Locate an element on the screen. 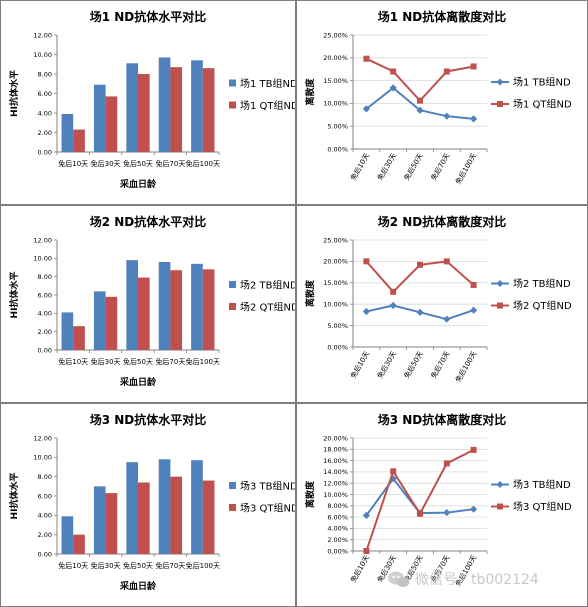 The image size is (588, 607). chart-title: 场1 ND抗体水平对比 is located at coordinates (148, 16).